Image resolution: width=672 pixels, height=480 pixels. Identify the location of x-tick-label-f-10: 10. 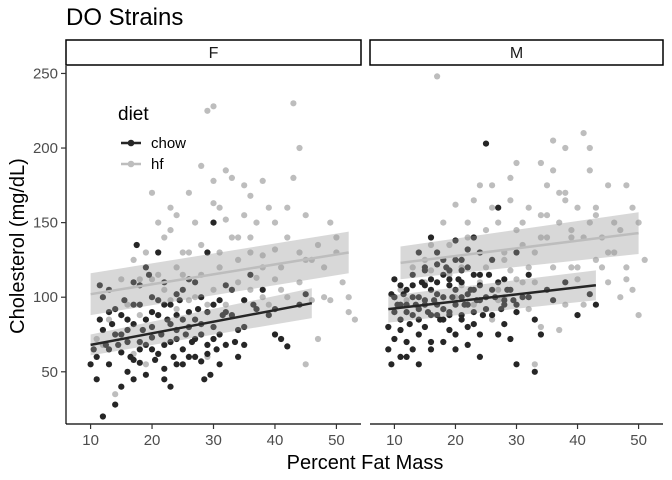
(90, 440).